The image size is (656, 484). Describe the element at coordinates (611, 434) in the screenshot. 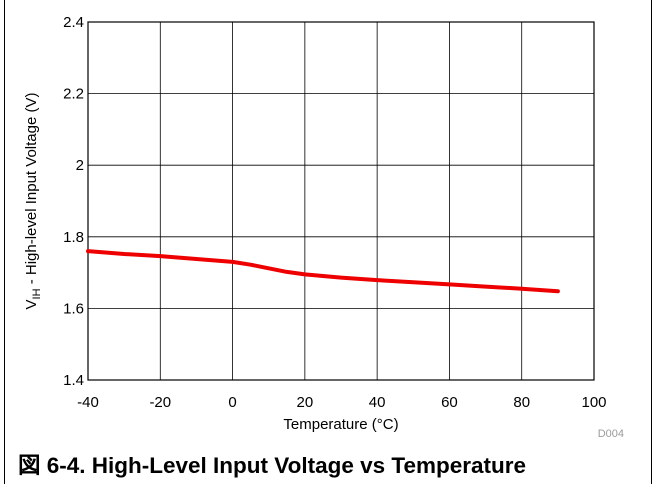

I see `figure-code: D004` at that location.